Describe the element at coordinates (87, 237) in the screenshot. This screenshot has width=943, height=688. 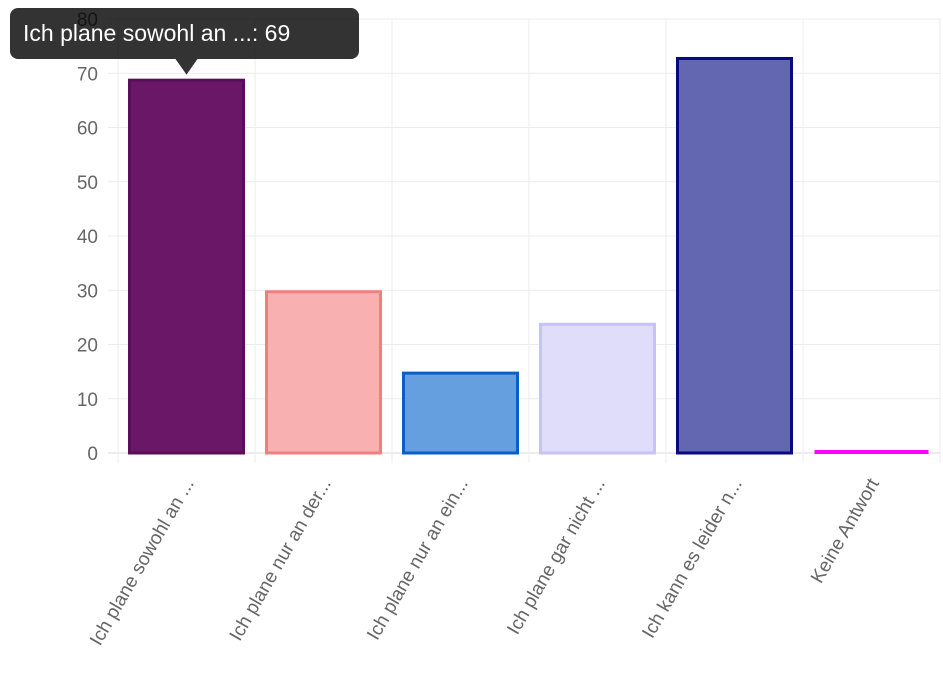
I see `y-tick-label: 40` at that location.